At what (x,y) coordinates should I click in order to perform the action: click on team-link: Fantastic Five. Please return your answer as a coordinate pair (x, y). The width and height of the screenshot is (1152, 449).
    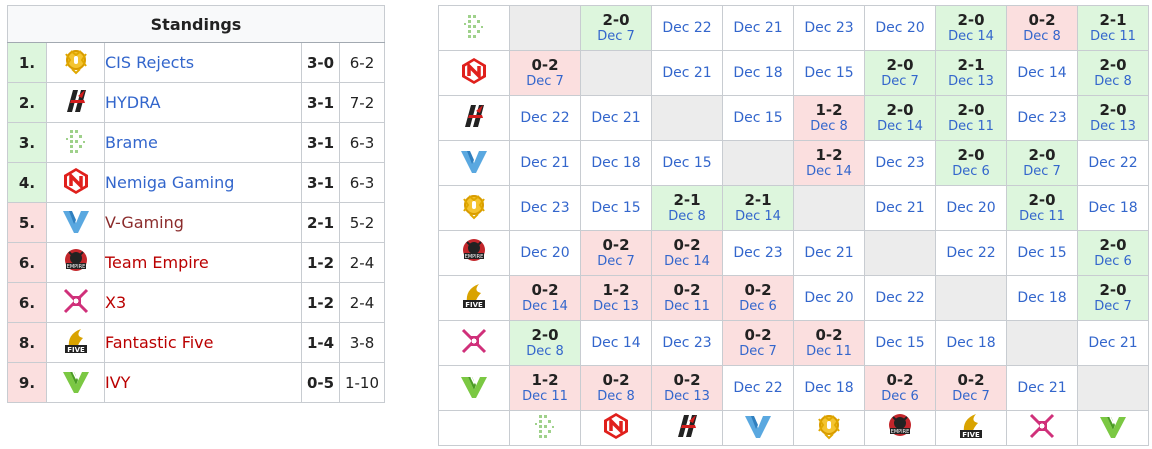
    Looking at the image, I should click on (159, 342).